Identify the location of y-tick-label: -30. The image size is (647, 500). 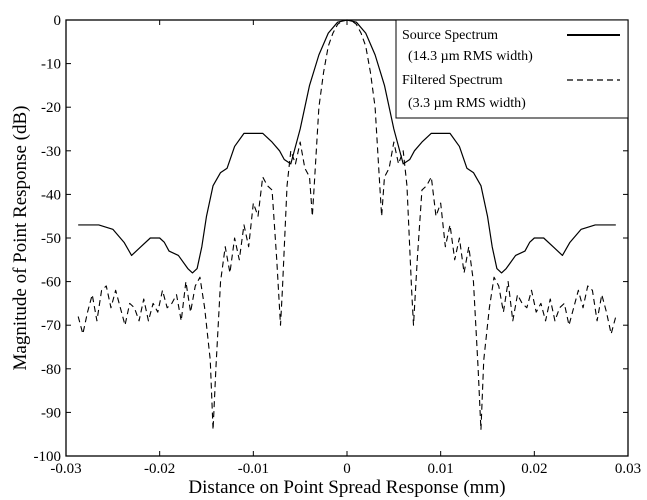
(51, 152).